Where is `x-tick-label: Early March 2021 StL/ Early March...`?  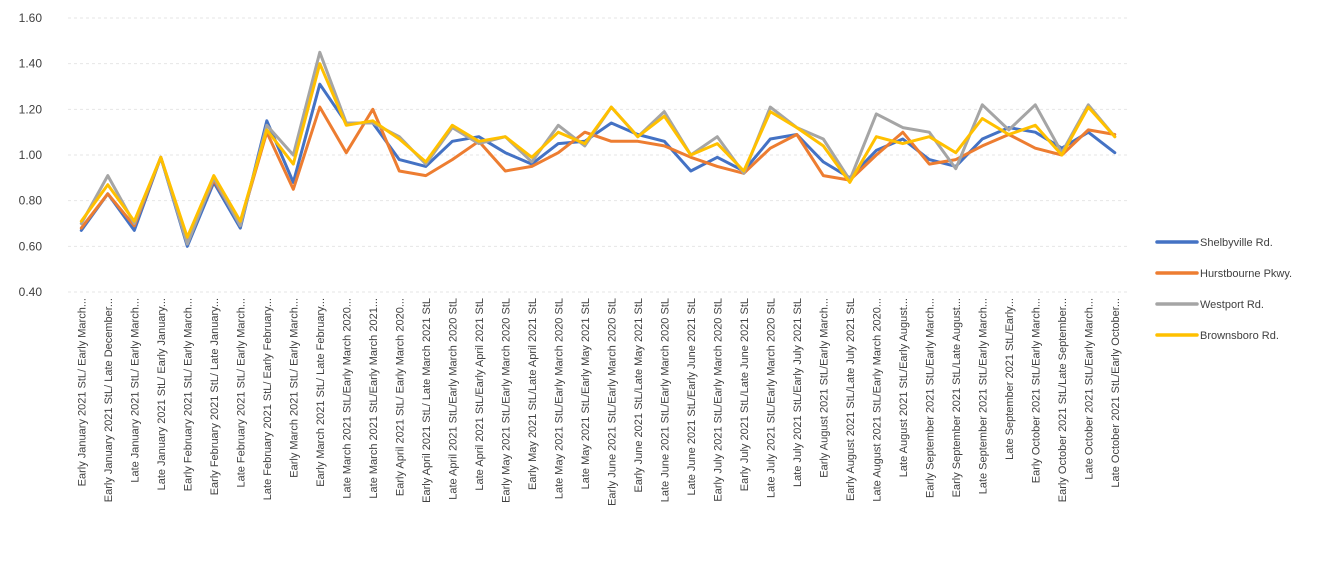 x-tick-label: Early March 2021 StL/ Early March... is located at coordinates (294, 388).